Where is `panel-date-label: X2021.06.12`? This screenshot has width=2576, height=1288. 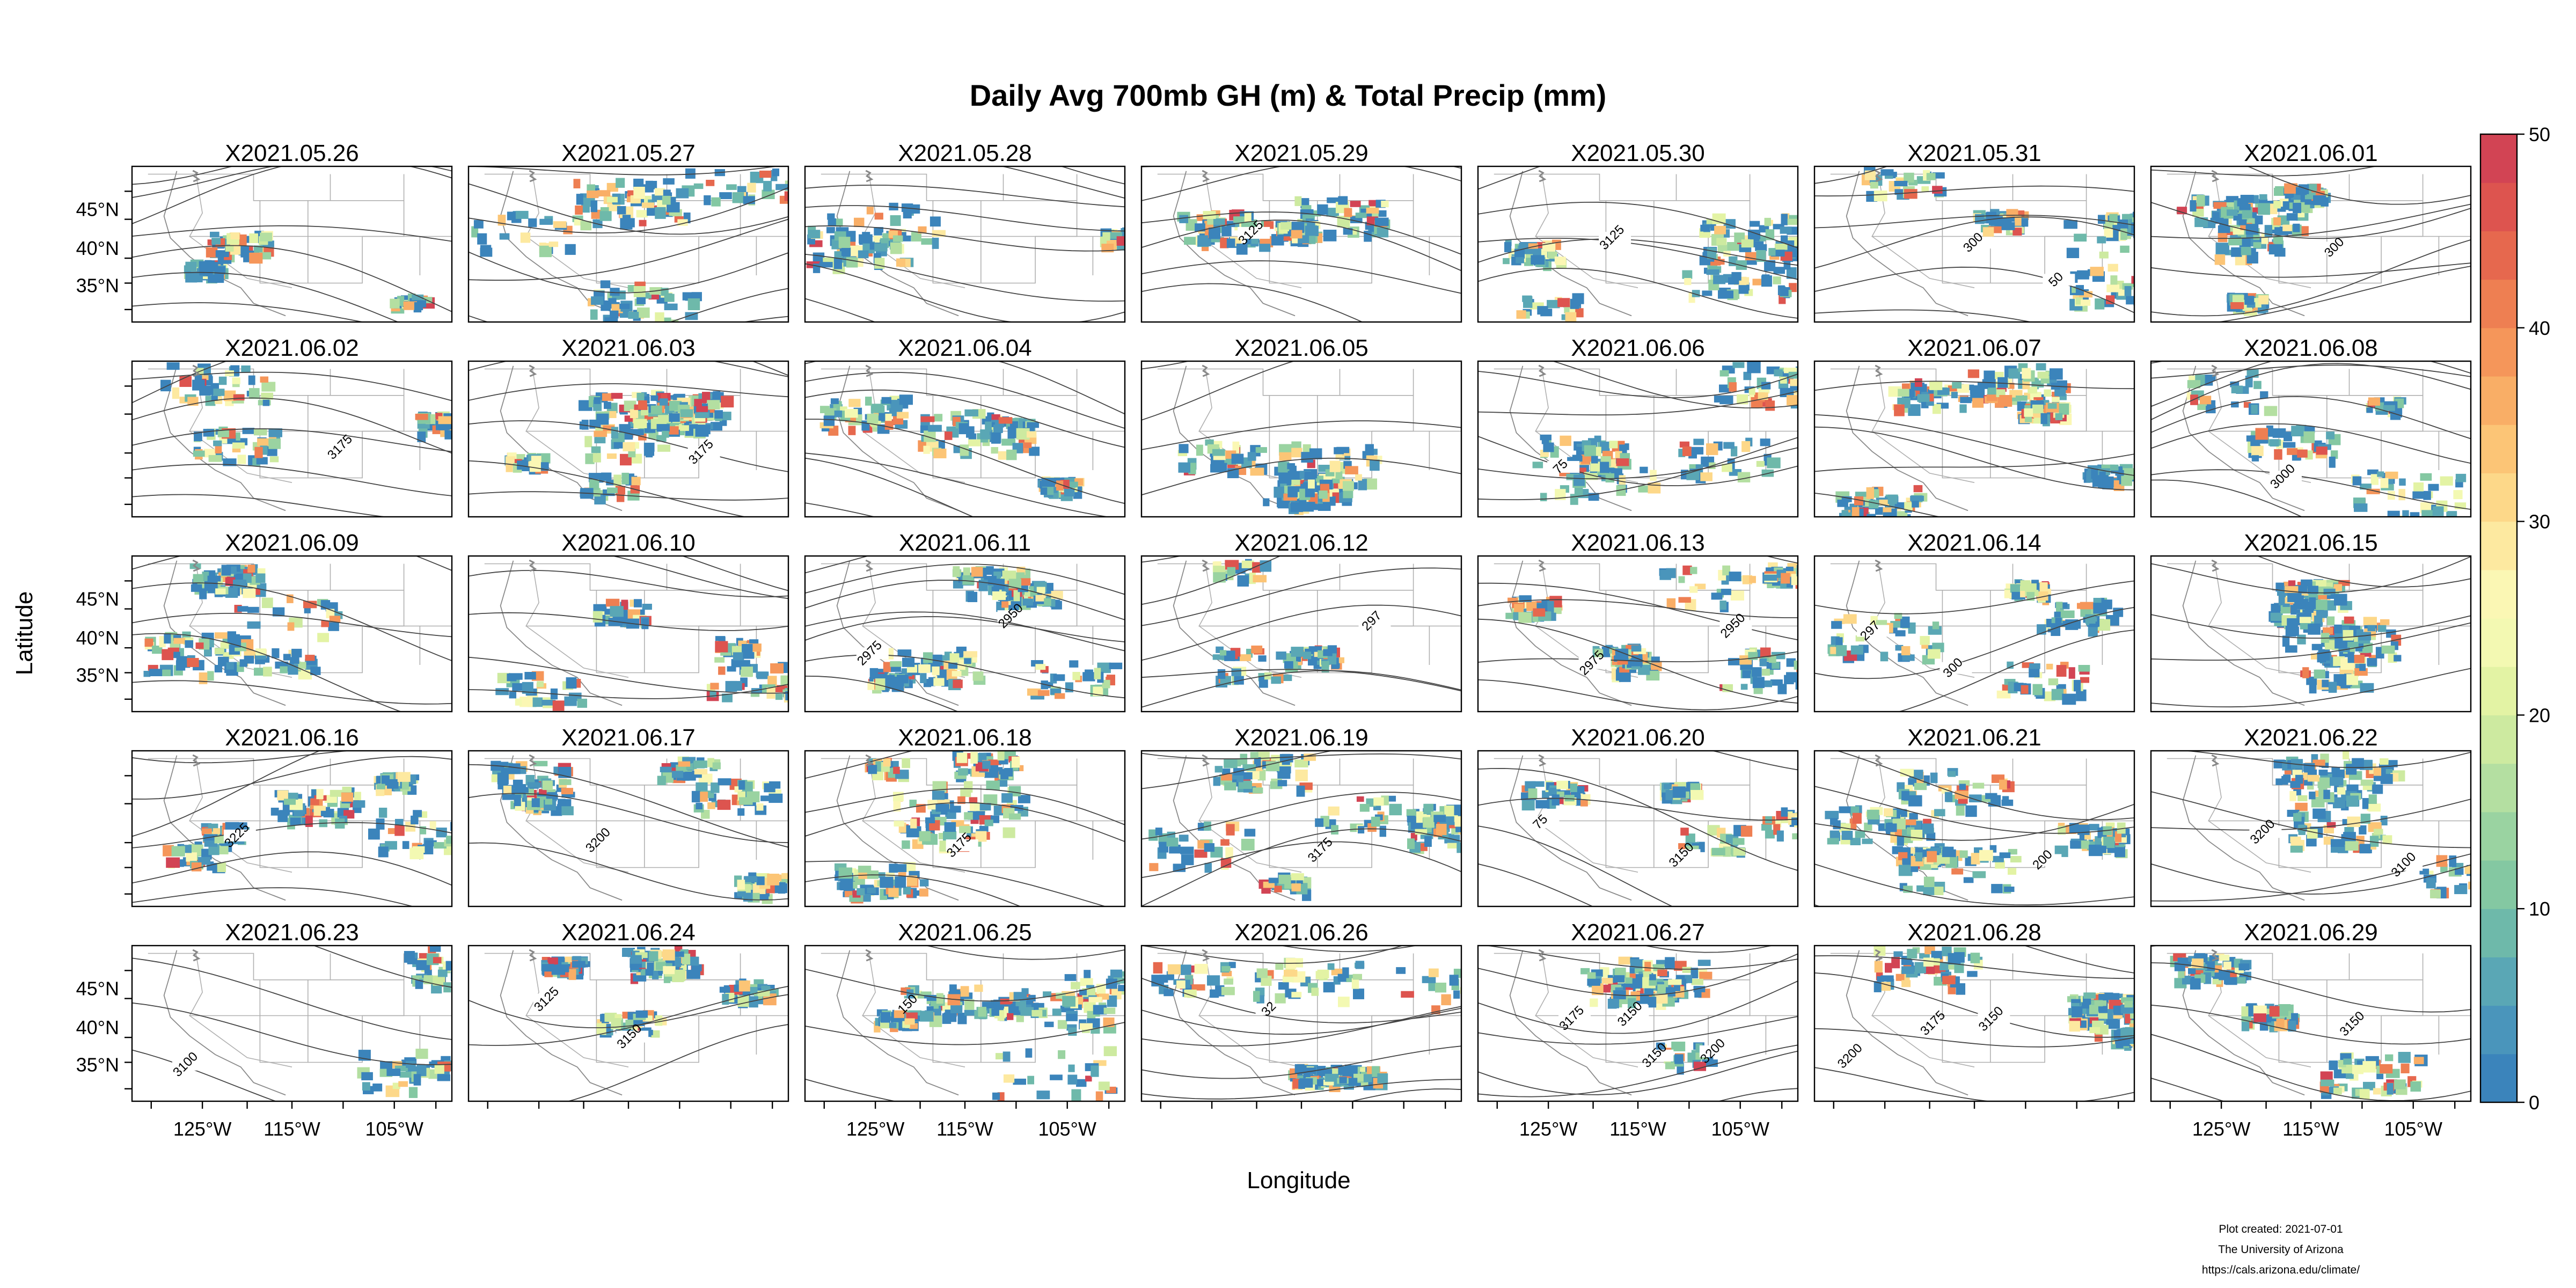 panel-date-label: X2021.06.12 is located at coordinates (1301, 543).